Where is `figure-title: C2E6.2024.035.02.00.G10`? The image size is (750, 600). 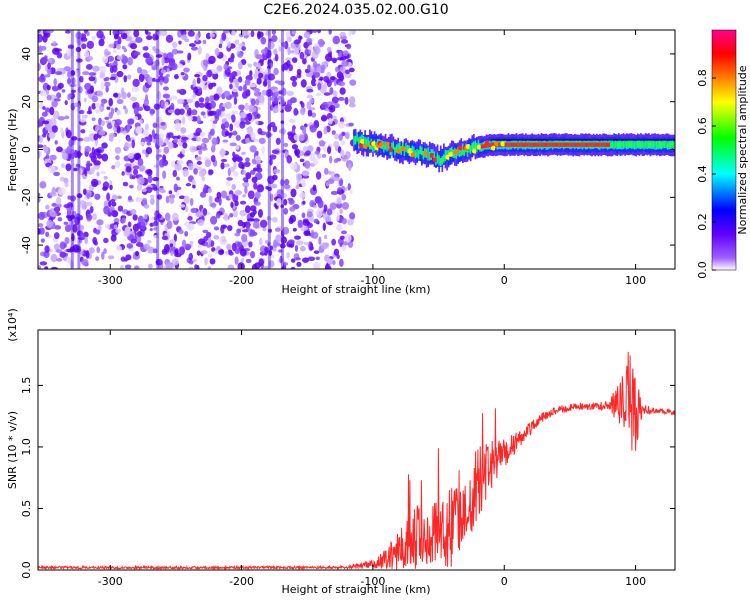
figure-title: C2E6.2024.035.02.00.G10 is located at coordinates (355, 10).